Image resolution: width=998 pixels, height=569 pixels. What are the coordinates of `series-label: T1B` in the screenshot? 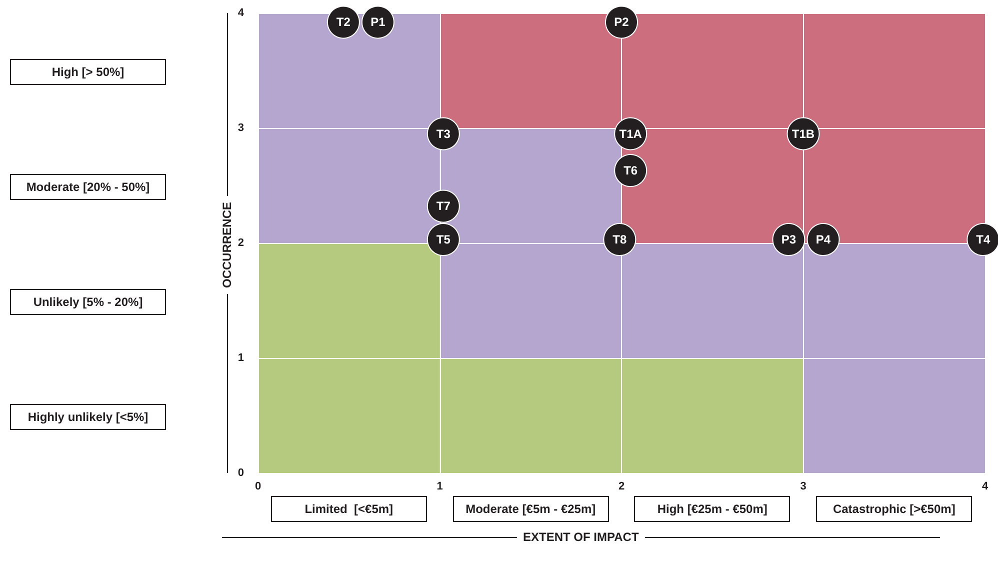 It's located at (803, 133).